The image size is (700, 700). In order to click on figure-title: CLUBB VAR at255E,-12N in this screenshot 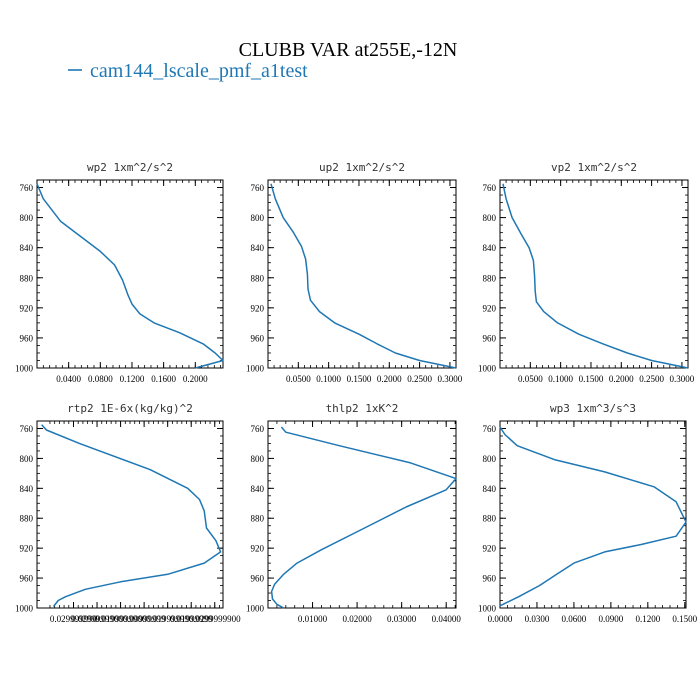, I will do `click(348, 50)`.